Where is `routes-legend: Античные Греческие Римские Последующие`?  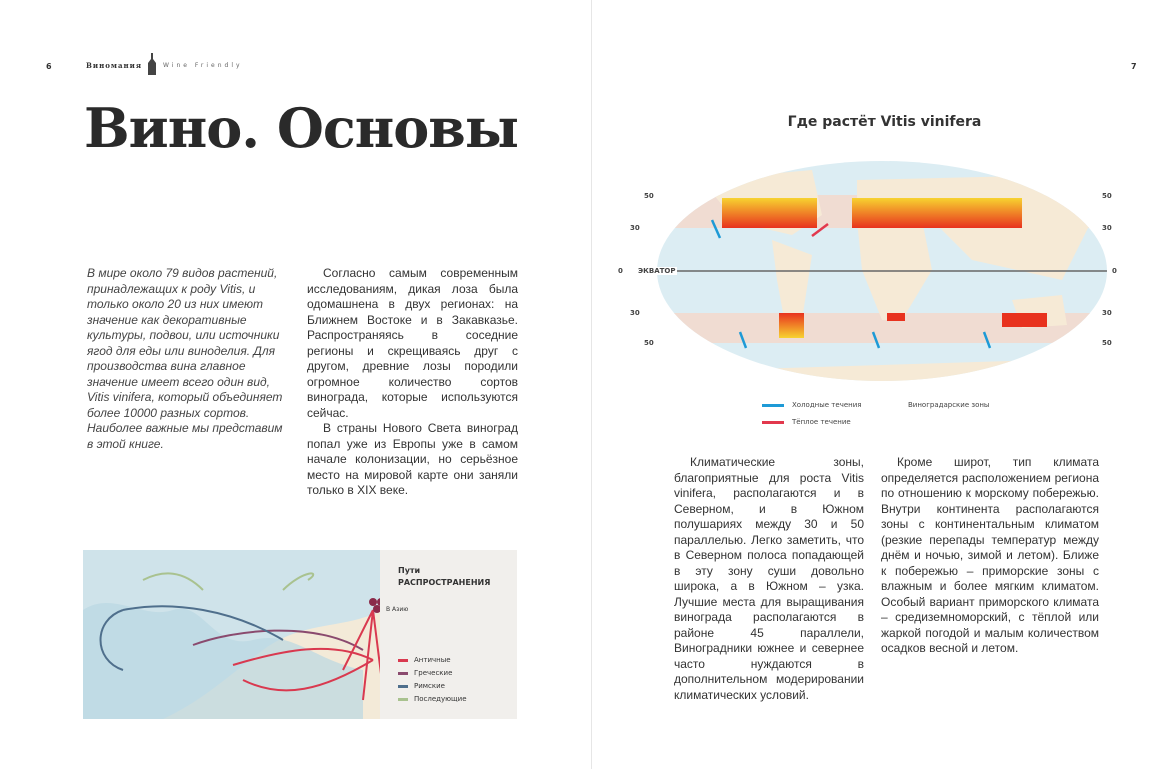
routes-legend: Античные Греческие Римские Последующие is located at coordinates (432, 680).